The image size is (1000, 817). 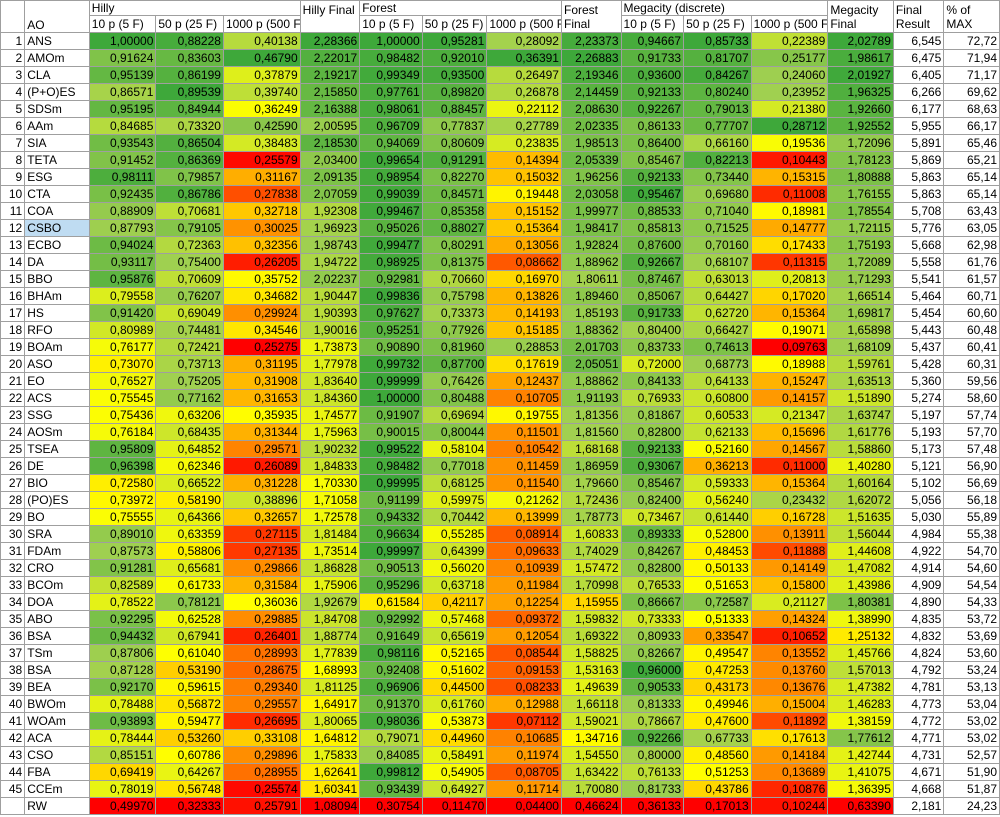 I want to click on hilly-50p-cell: 0,58190, so click(x=189, y=500).